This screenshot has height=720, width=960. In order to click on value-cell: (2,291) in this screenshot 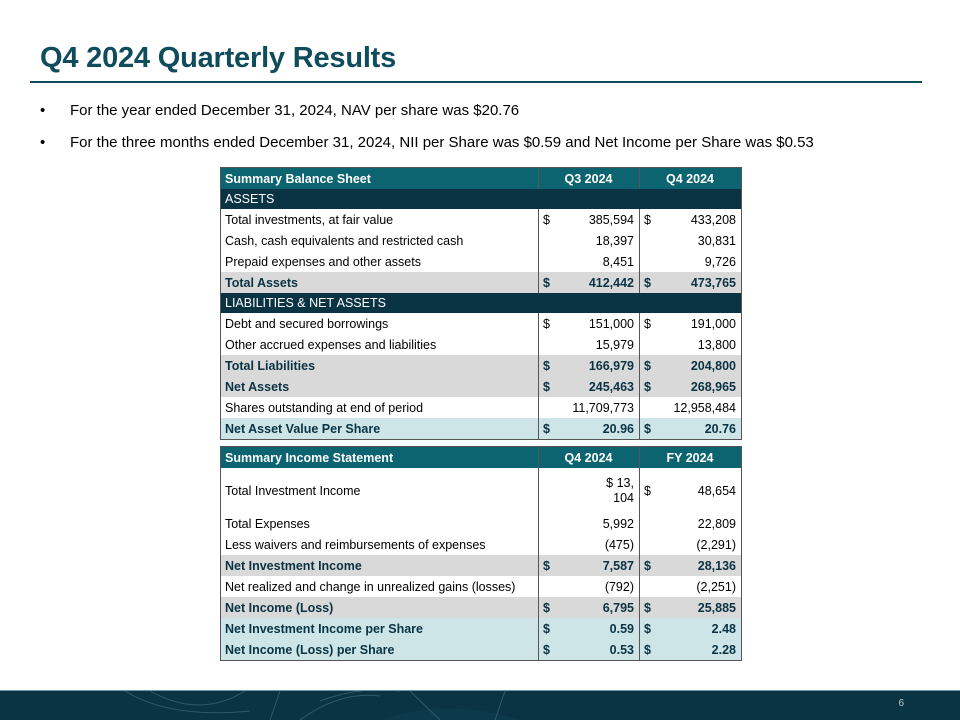, I will do `click(690, 544)`.